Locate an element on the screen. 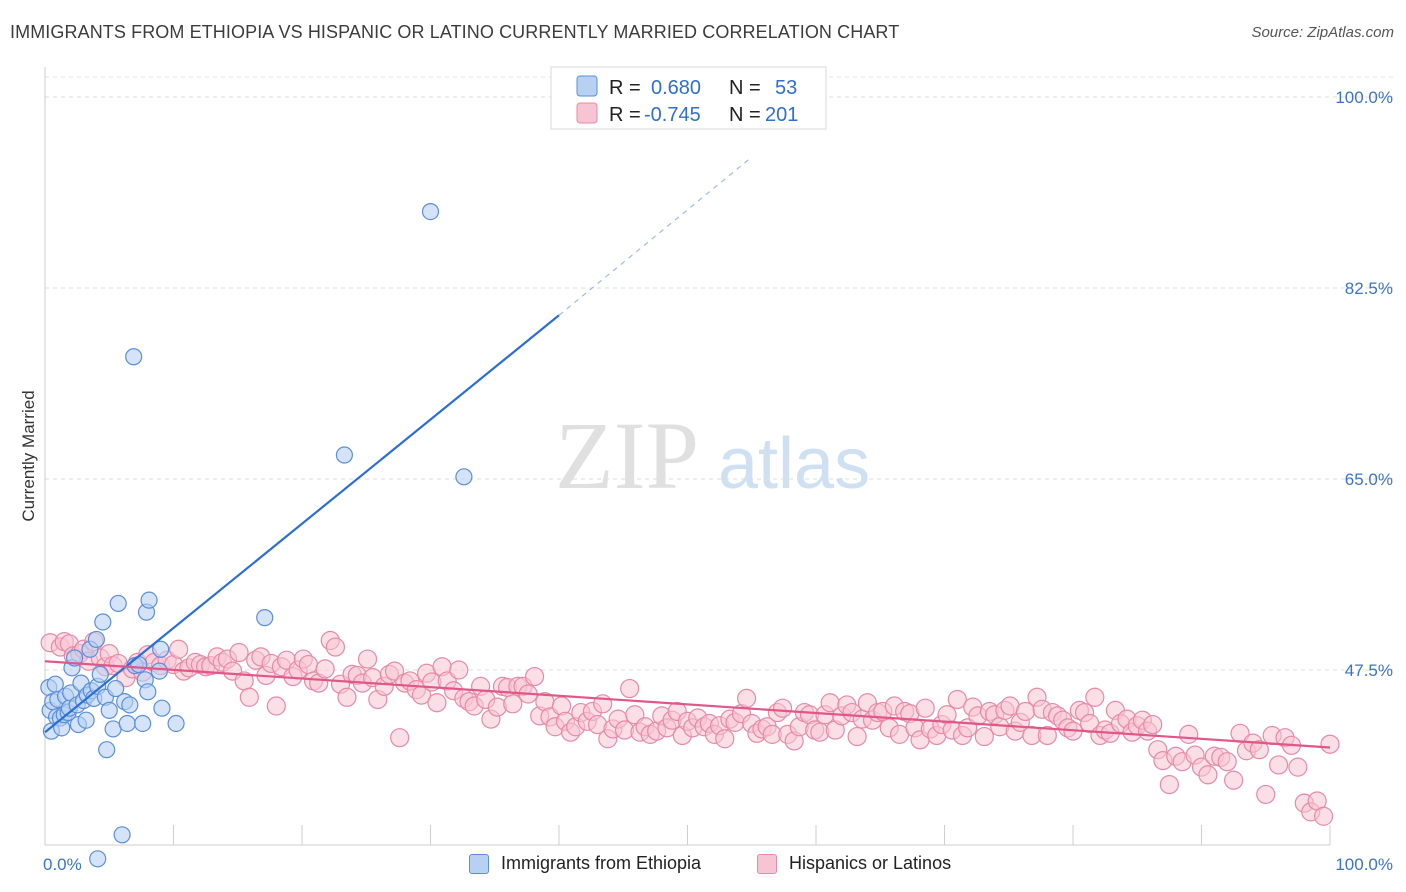  x-tick-labels: 0.0% 100.0% is located at coordinates (718, 864).